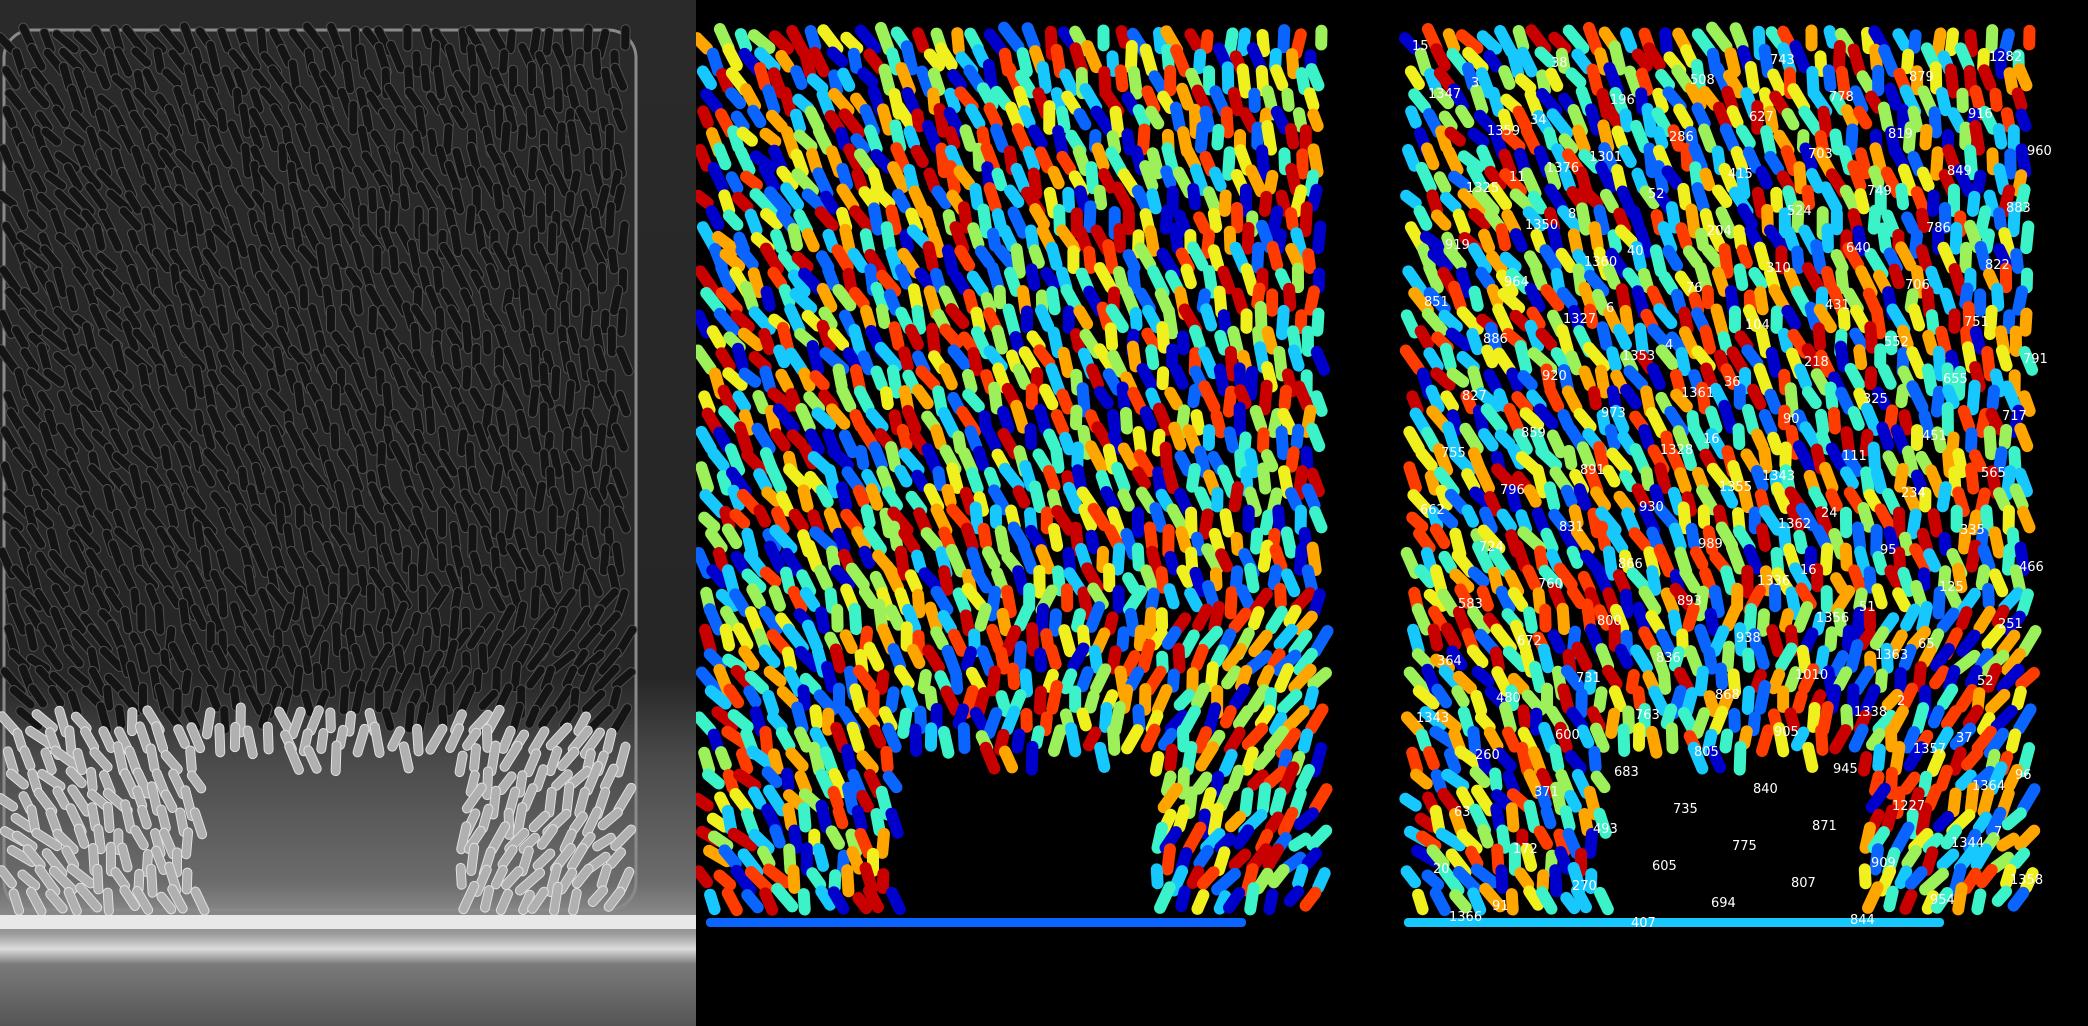  What do you see at coordinates (1441, 869) in the screenshot?
I see `cell-id-label: 20` at bounding box center [1441, 869].